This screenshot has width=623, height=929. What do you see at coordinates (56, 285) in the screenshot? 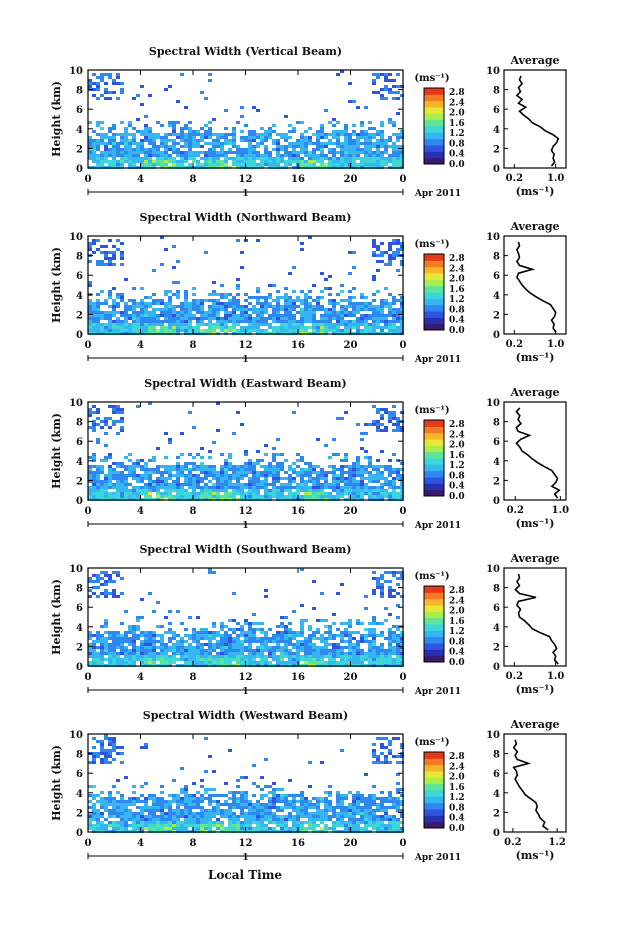
I see `y-axis-title: Height (km)` at bounding box center [56, 285].